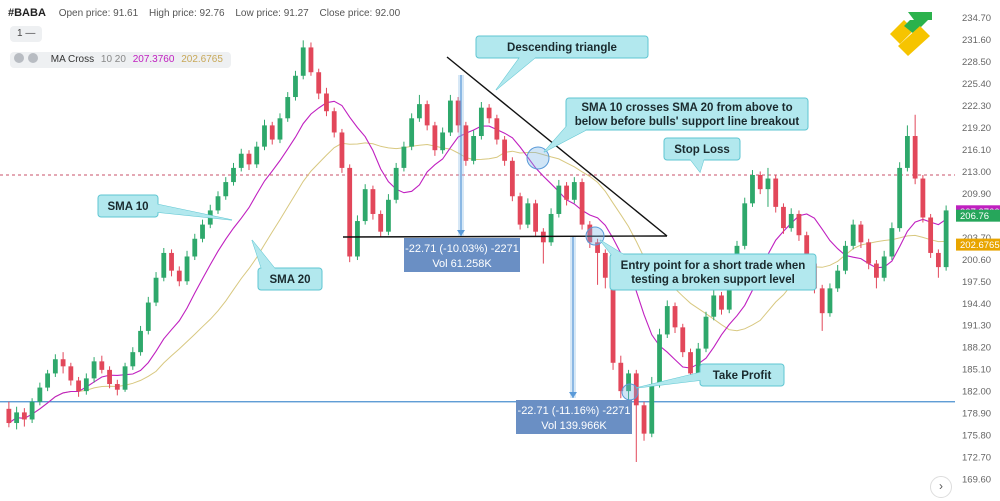 This screenshot has width=1000, height=501. Describe the element at coordinates (33, 58) in the screenshot. I see `gear-icon` at that location.